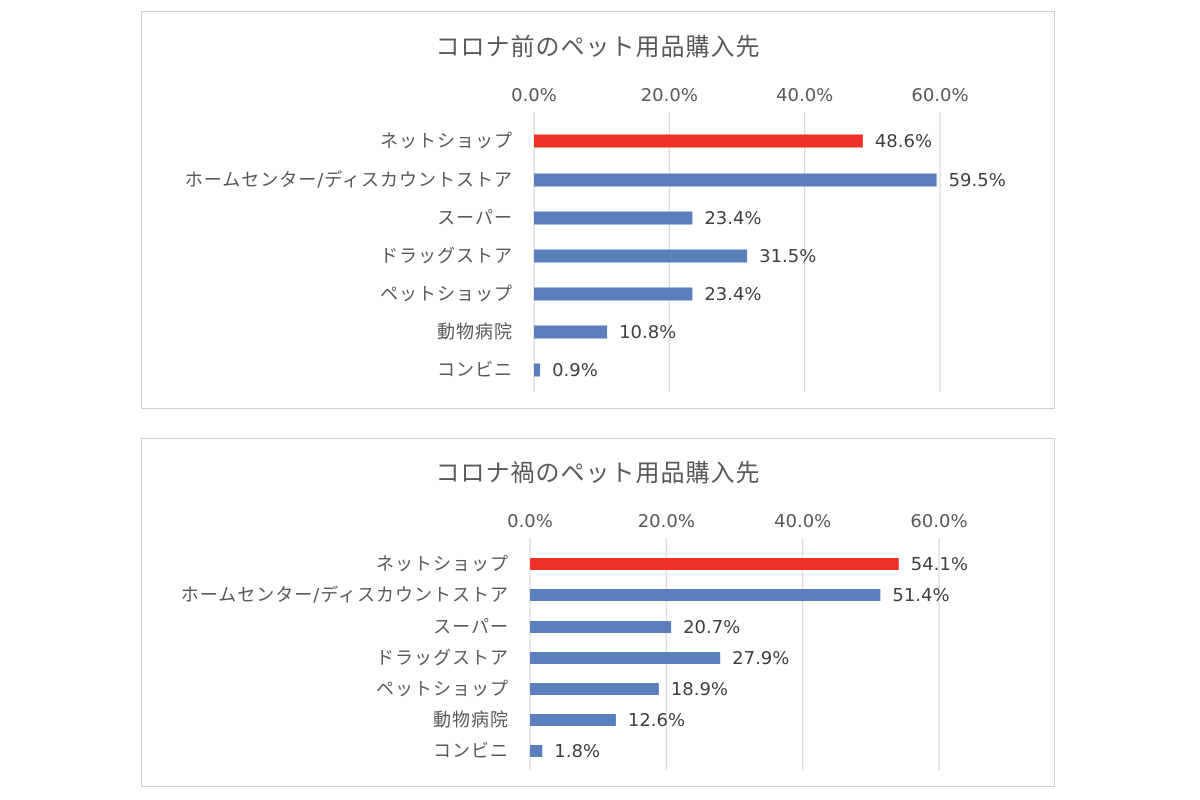 The image size is (1200, 800). Describe the element at coordinates (977, 180) in the screenshot. I see `value-label: 59.5%` at that location.